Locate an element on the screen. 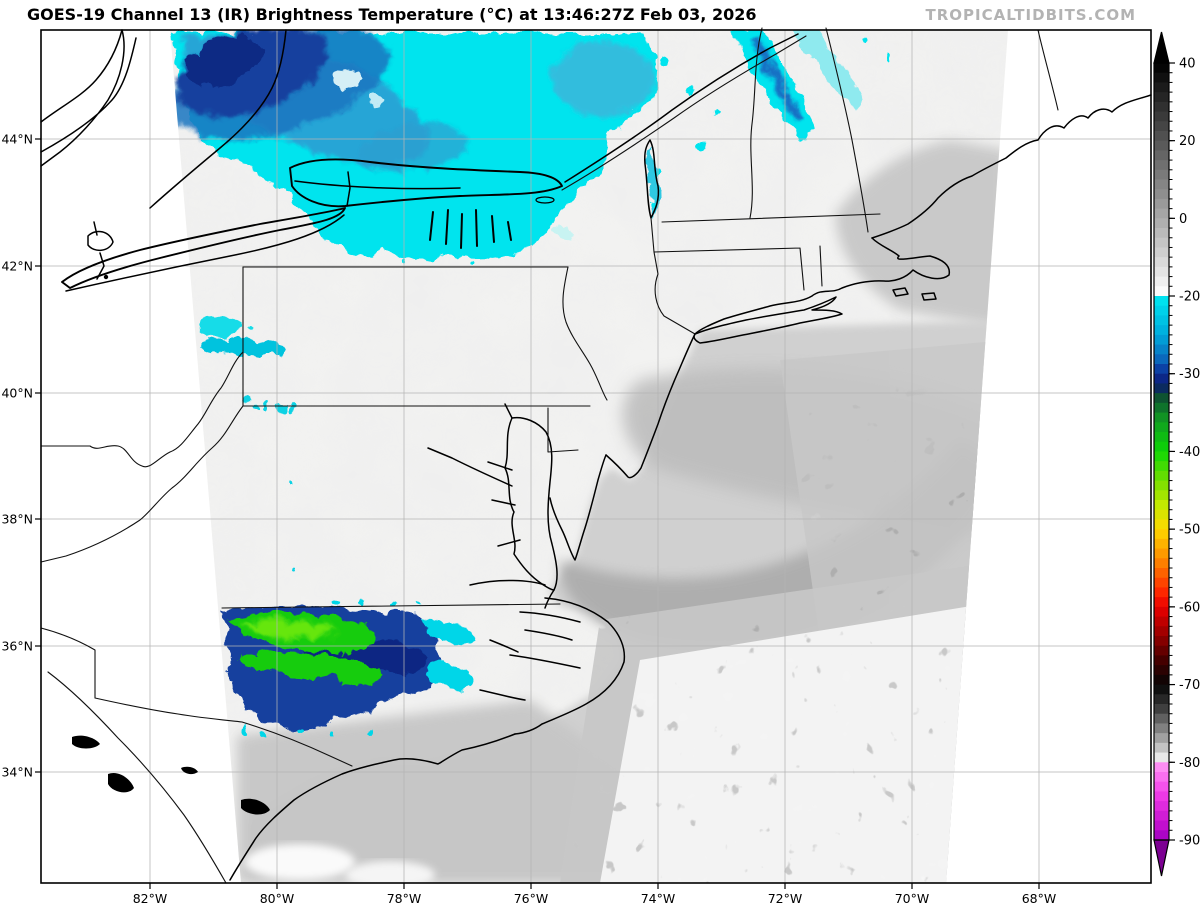 The height and width of the screenshot is (906, 1200). lon-tick-label: 68°W is located at coordinates (1039, 898).